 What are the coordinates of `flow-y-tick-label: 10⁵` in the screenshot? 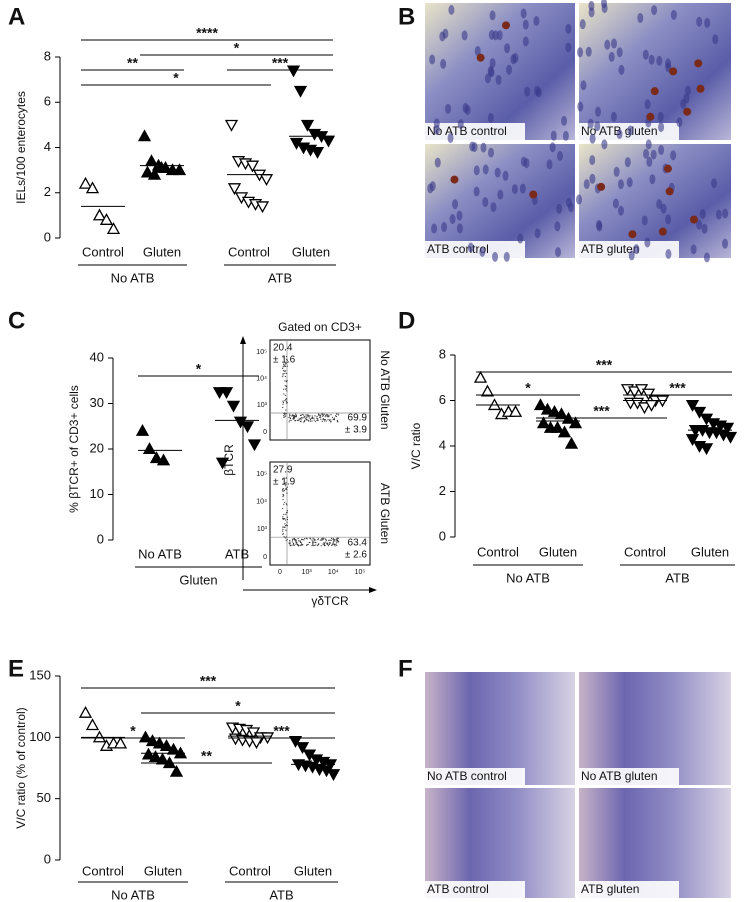 It's located at (261, 474).